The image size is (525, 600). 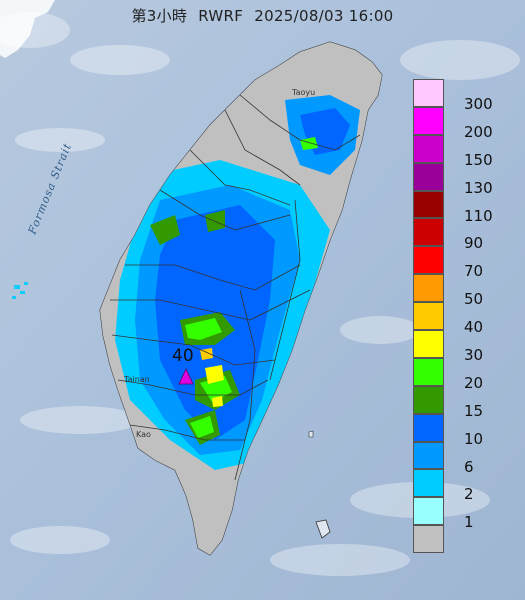 I want to click on legend-row: 110, so click(x=464, y=207).